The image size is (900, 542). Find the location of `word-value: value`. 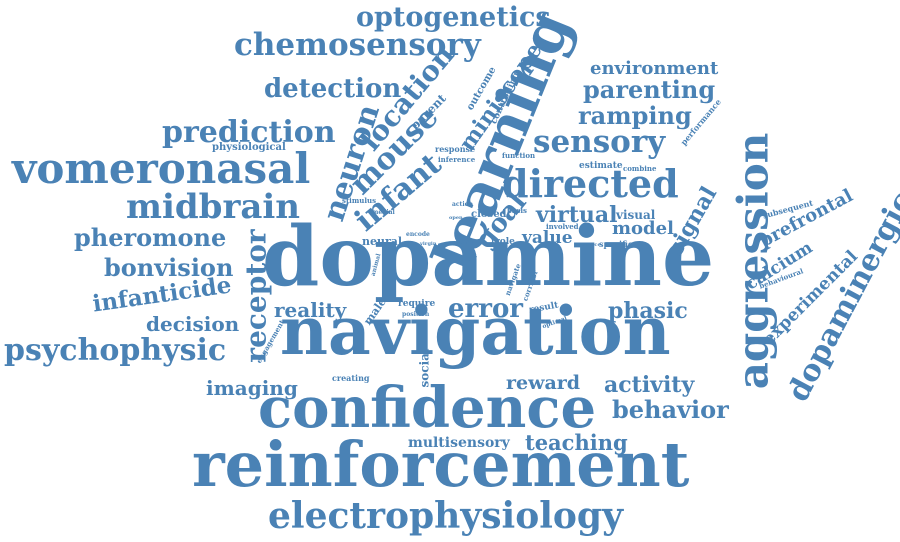

word-value: value is located at coordinates (547, 238).